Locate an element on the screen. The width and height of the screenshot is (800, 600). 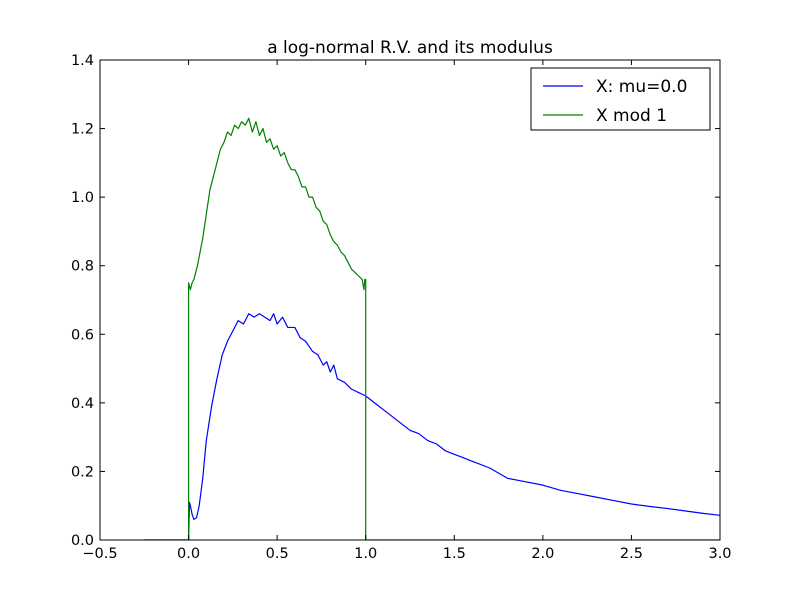
x-tick-label: 3.0 is located at coordinates (719, 554).